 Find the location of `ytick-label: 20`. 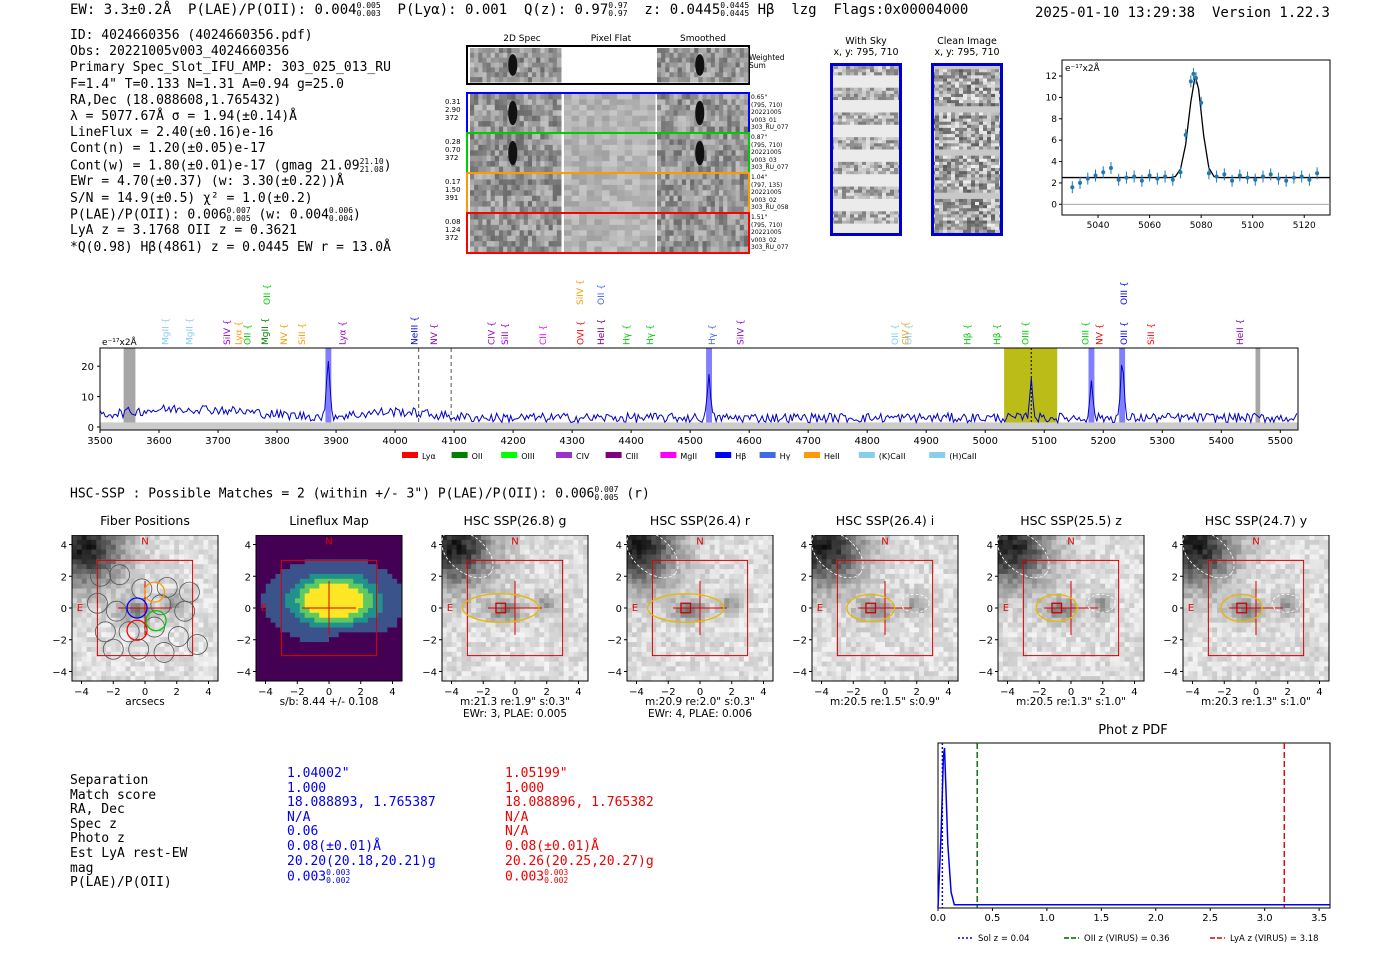

ytick-label: 20 is located at coordinates (87, 367).